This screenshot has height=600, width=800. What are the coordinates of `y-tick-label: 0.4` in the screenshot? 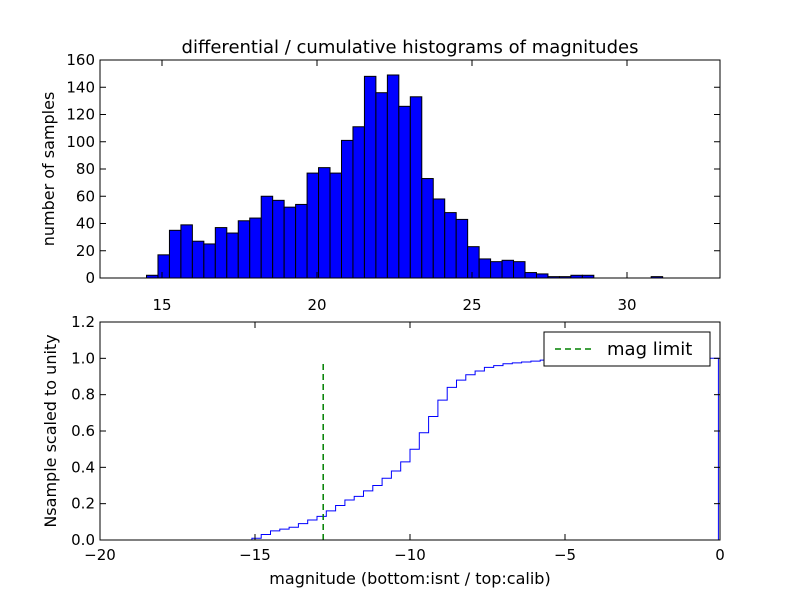 It's located at (83, 467).